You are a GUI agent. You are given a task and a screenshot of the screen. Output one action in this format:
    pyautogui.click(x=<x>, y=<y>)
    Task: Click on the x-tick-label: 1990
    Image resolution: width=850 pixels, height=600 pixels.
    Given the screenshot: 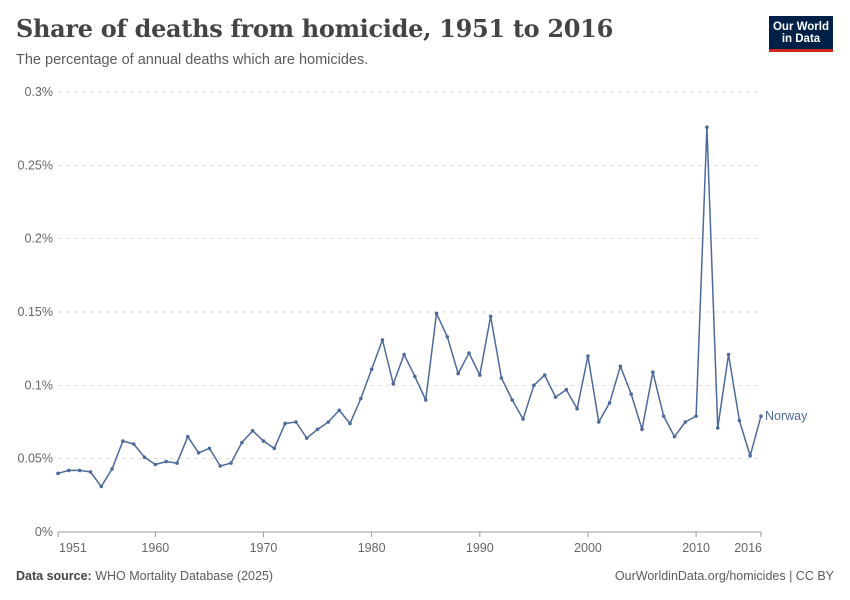 What is the action you would take?
    pyautogui.click(x=480, y=548)
    